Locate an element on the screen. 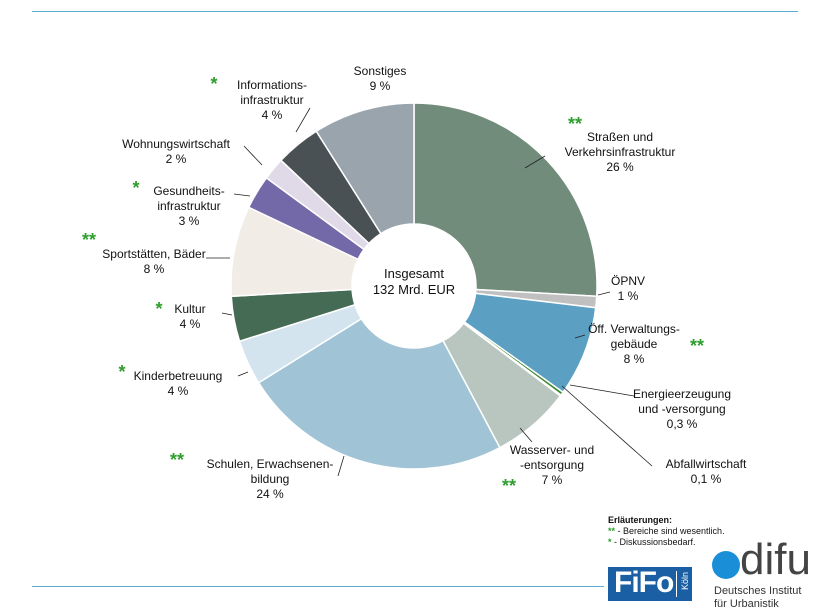  slice-percent-label: 9 % is located at coordinates (380, 86).